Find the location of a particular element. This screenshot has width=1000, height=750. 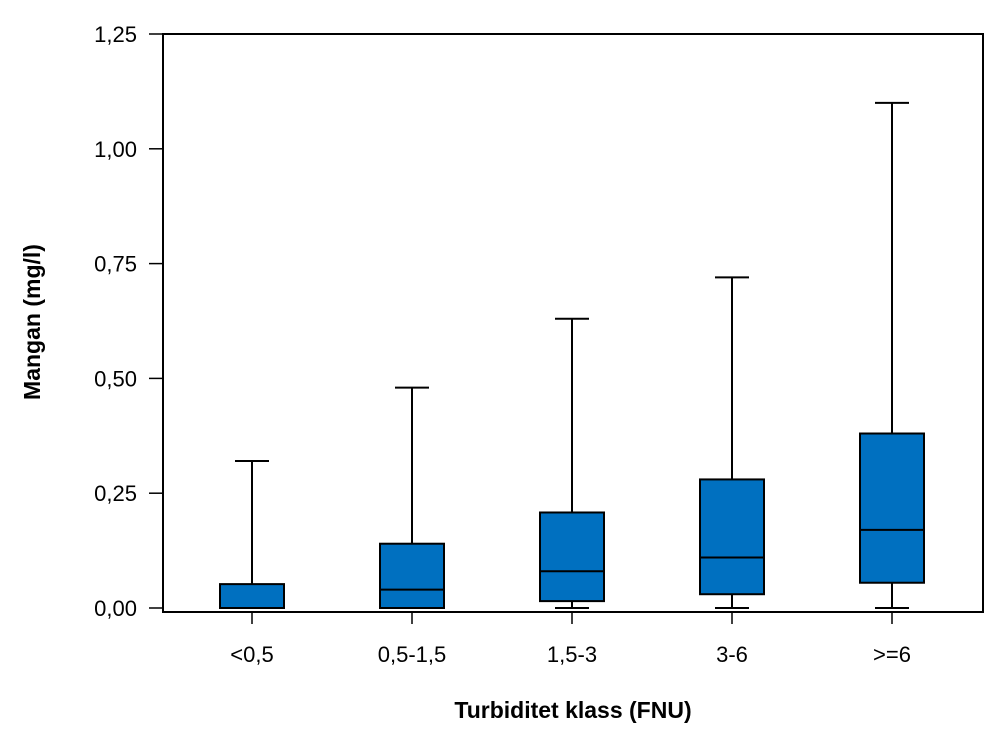

y-tick-label: 0,50 is located at coordinates (115, 378).